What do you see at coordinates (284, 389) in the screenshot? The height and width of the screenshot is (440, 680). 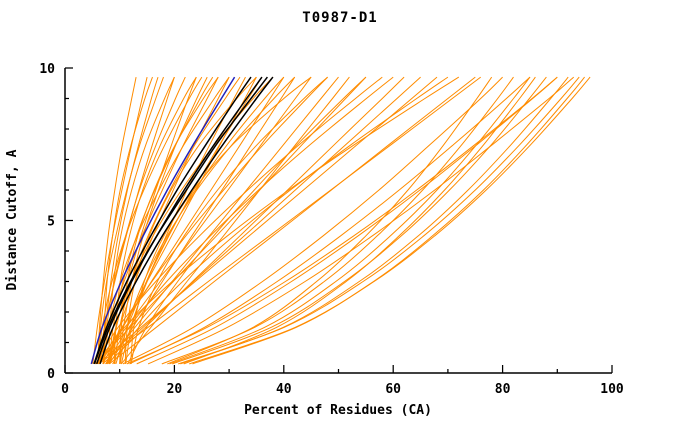 I see `x-tick-label: 40` at bounding box center [284, 389].